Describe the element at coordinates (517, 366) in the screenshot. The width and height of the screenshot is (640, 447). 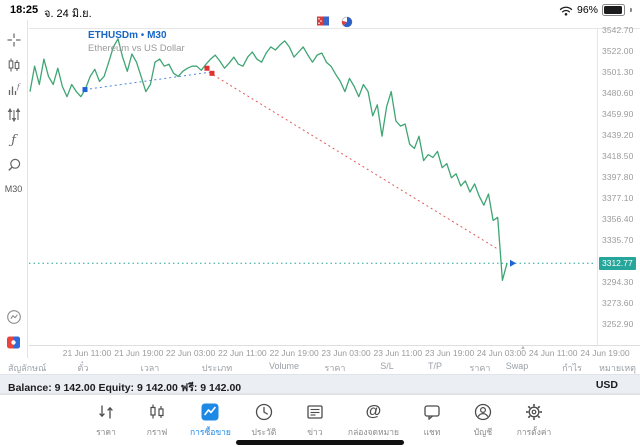
I see `column-header: Swap` at that location.